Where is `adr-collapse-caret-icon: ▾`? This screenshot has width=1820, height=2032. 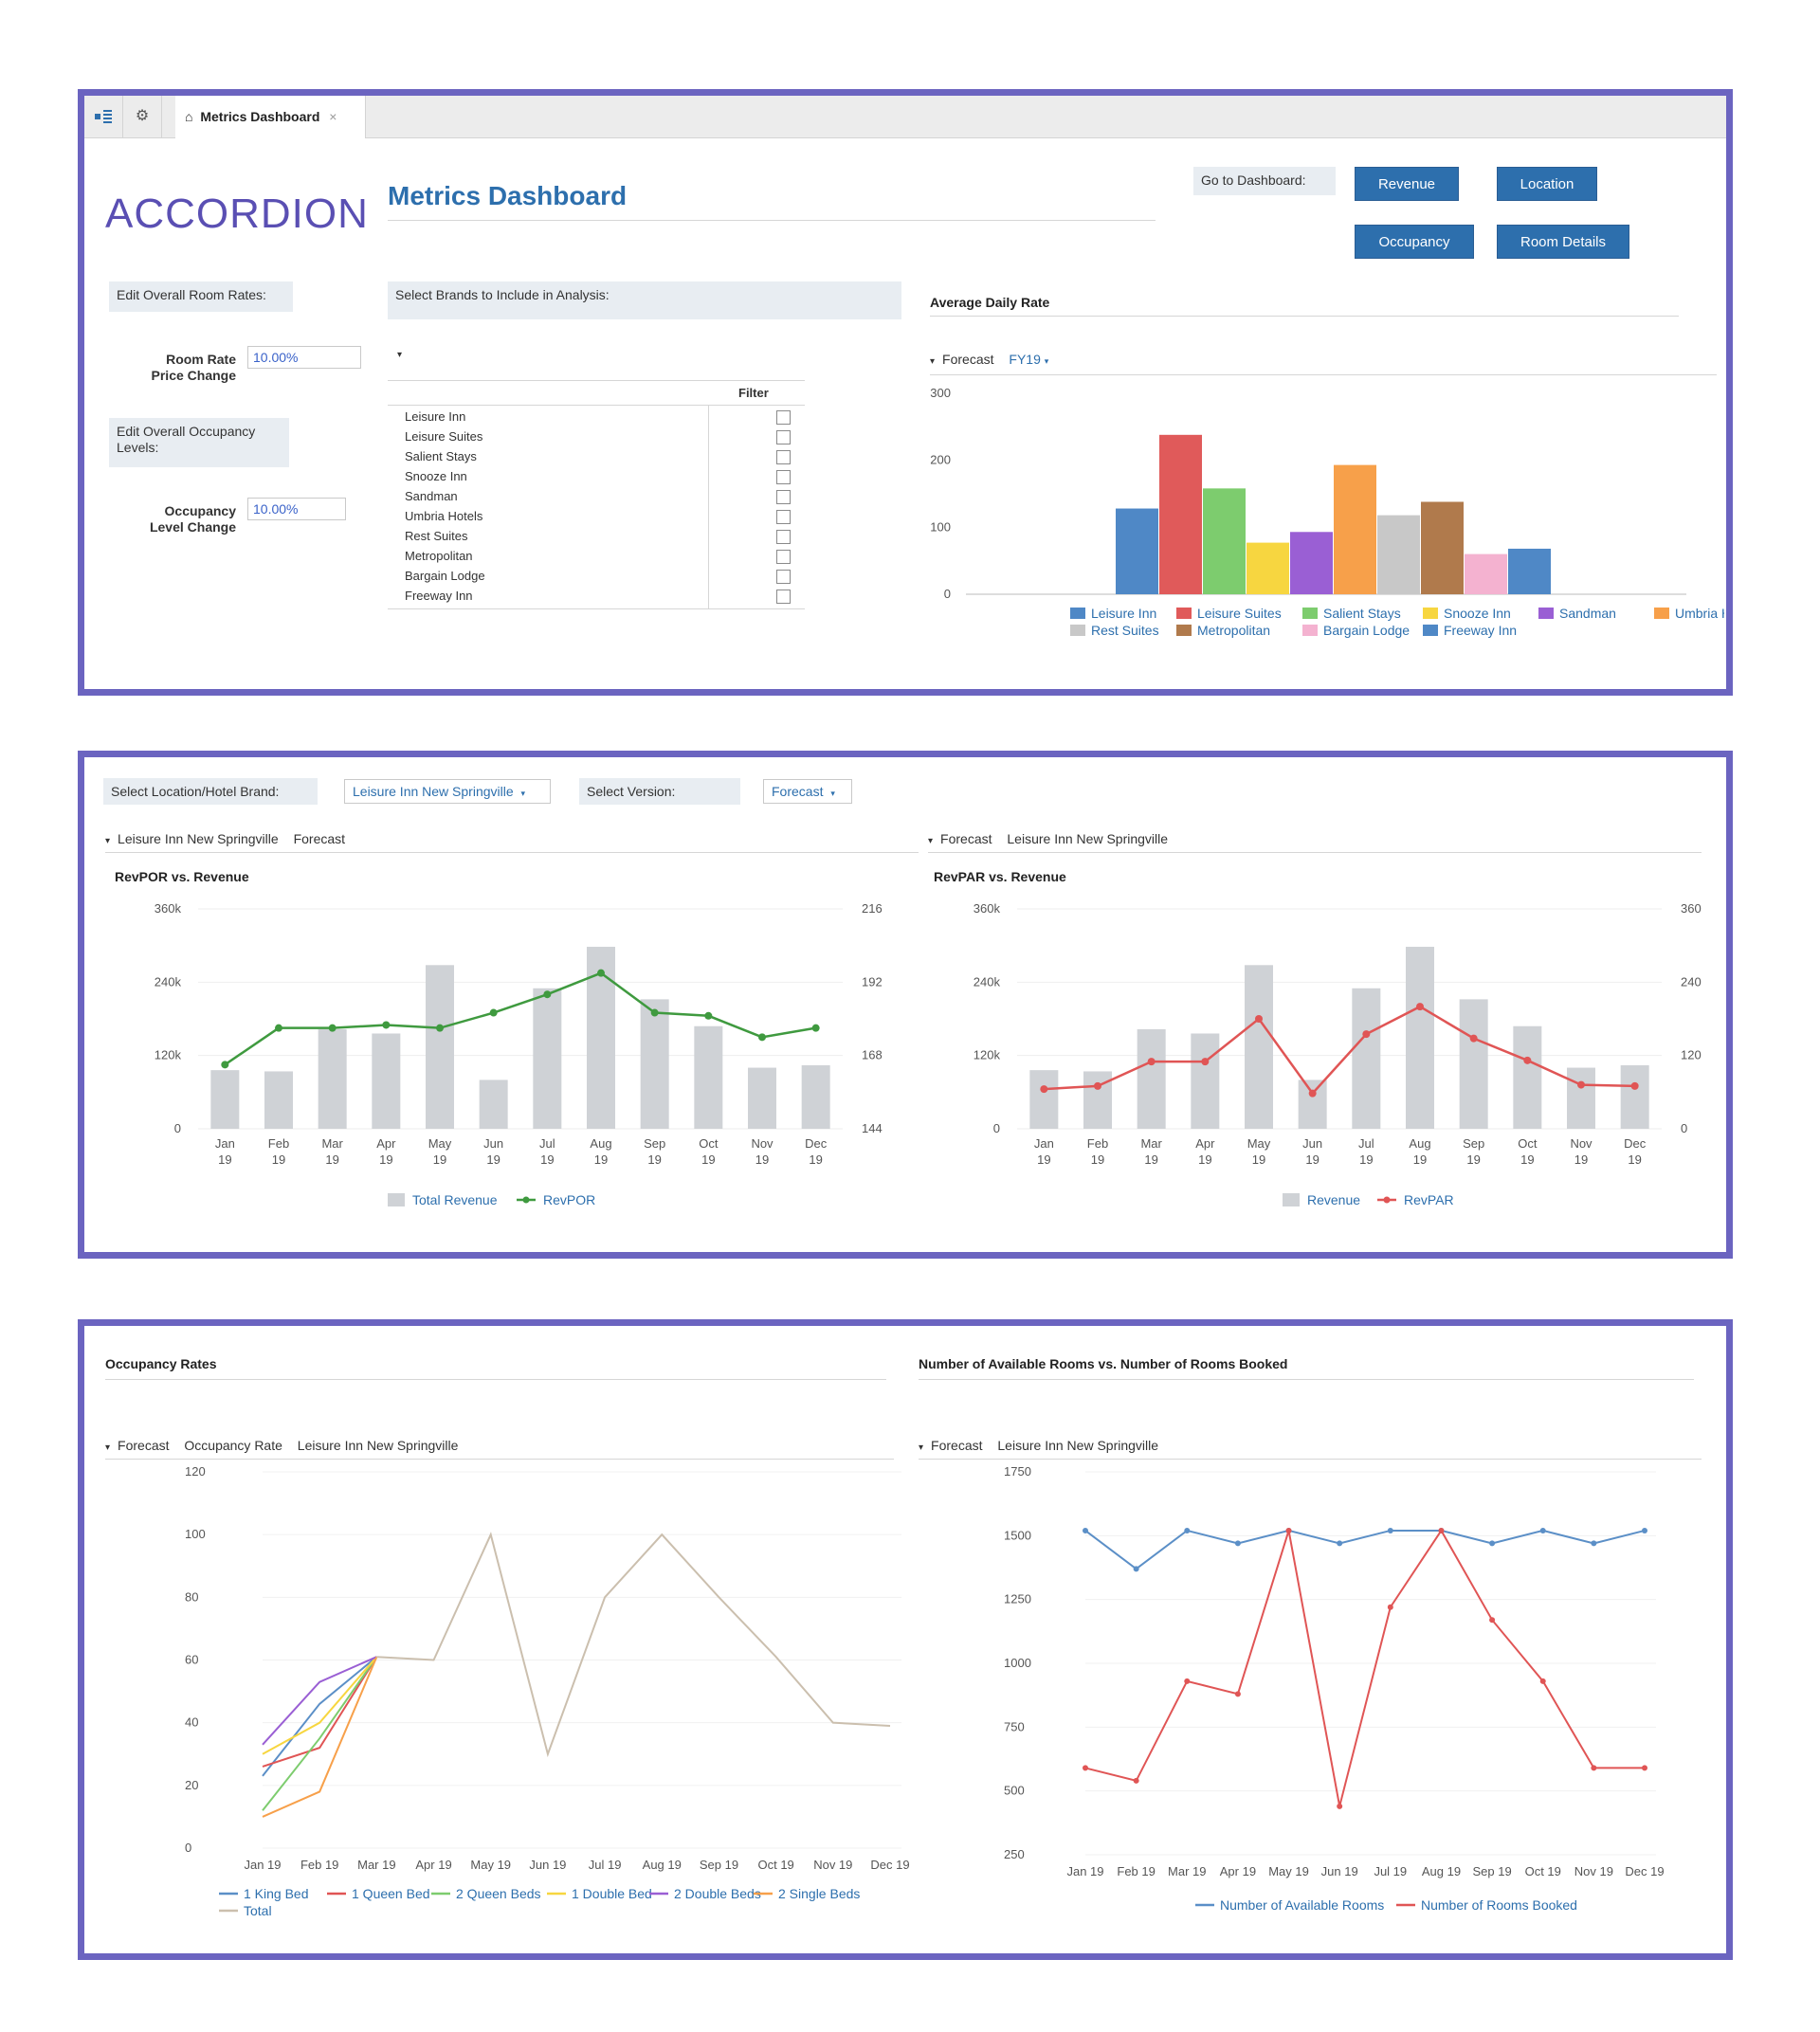 adr-collapse-caret-icon: ▾ is located at coordinates (933, 361).